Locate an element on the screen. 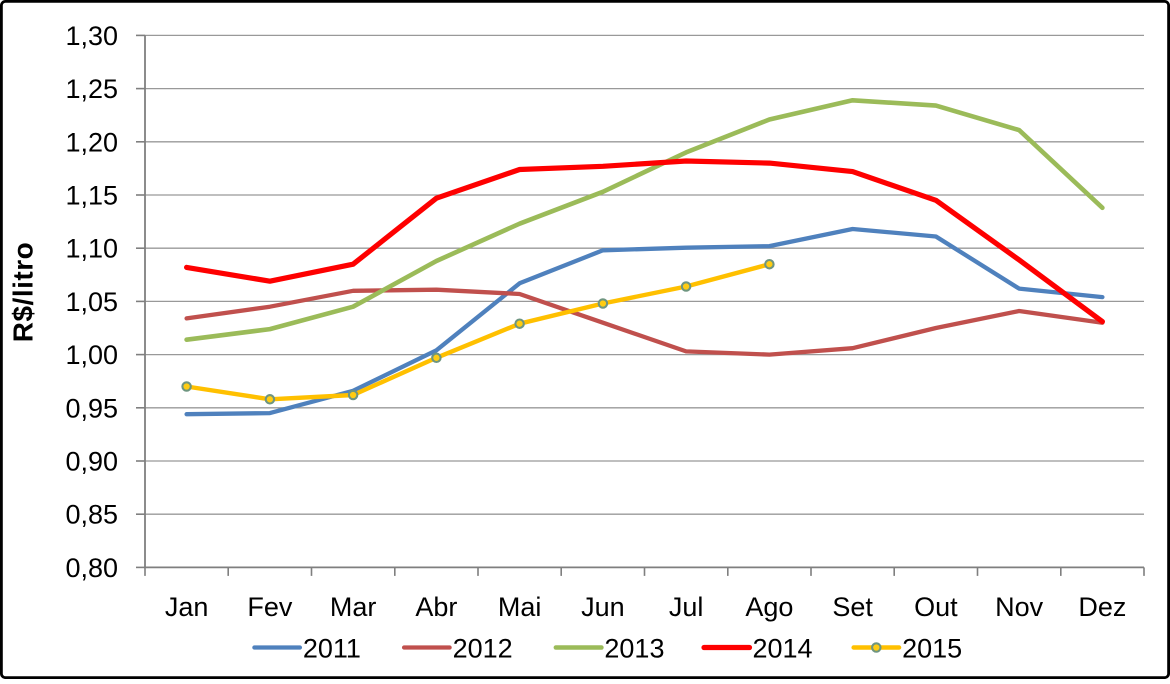 The image size is (1170, 684). svg-text: 0,95 is located at coordinates (91, 408).